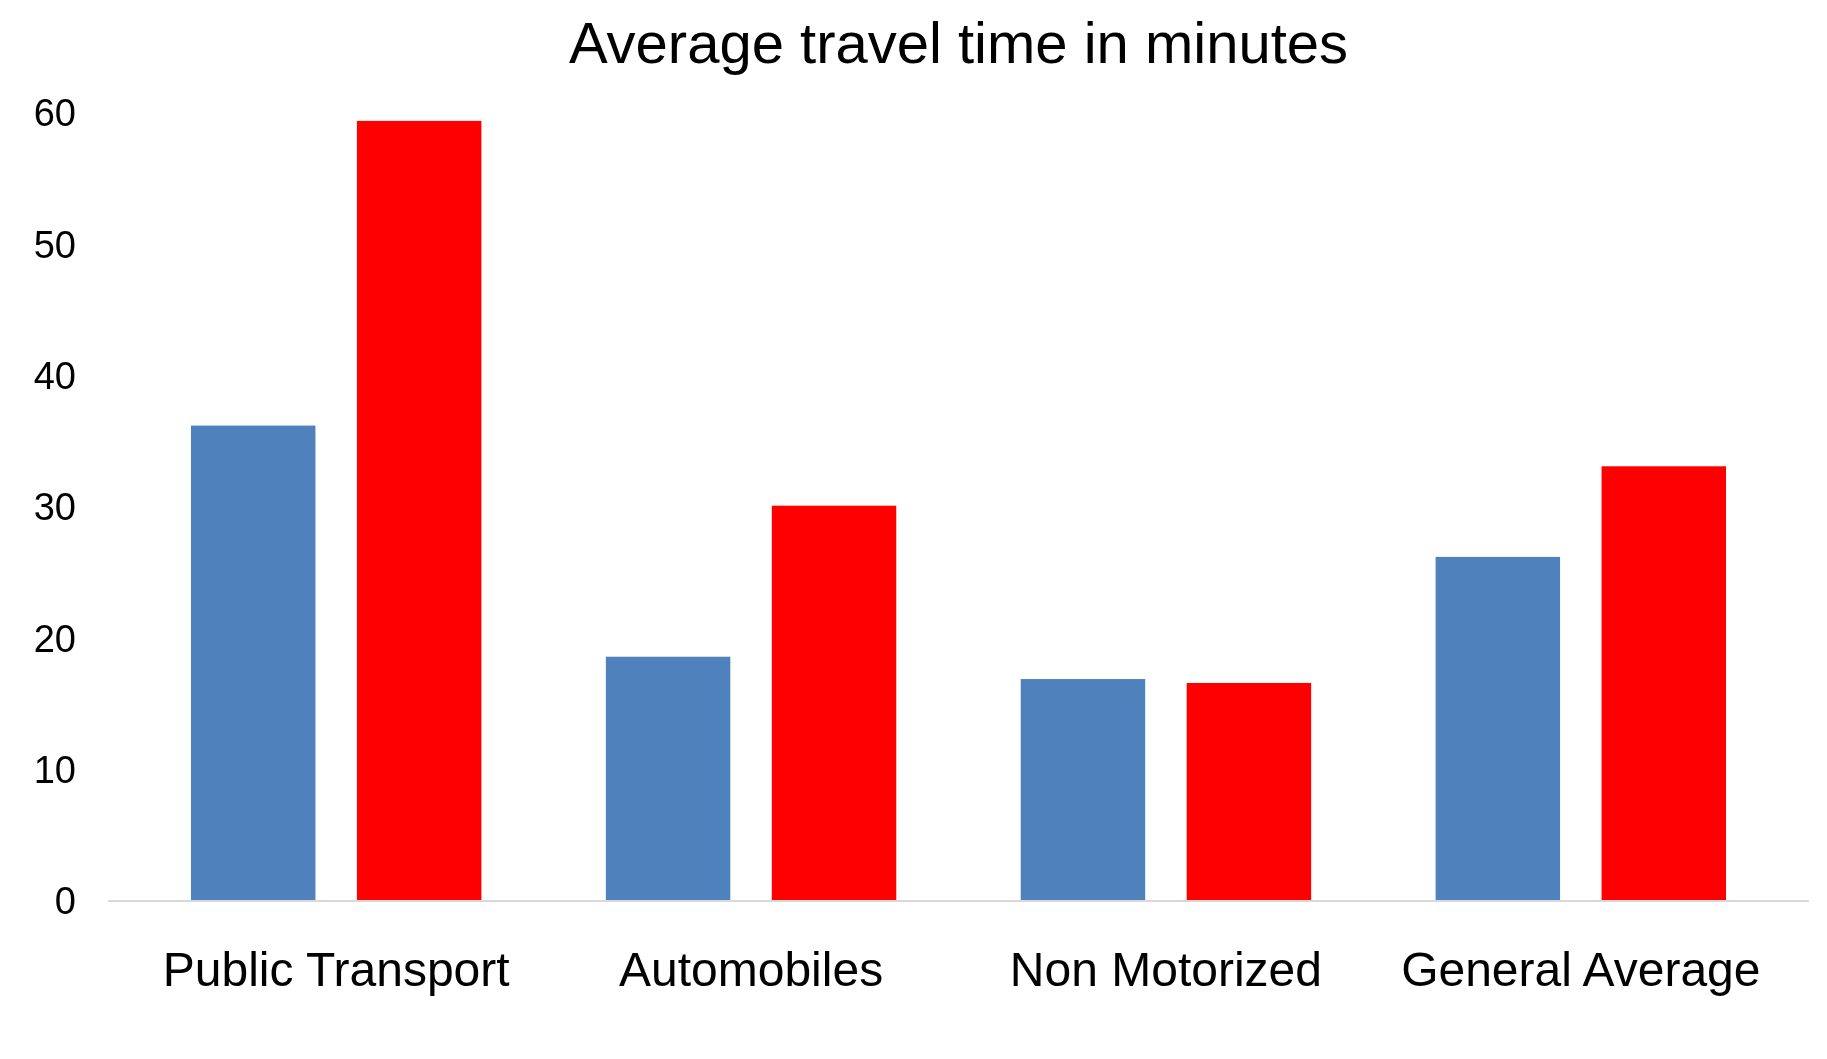 Image resolution: width=1827 pixels, height=1059 pixels. I want to click on chart-title: Average travel time in minutes, so click(958, 42).